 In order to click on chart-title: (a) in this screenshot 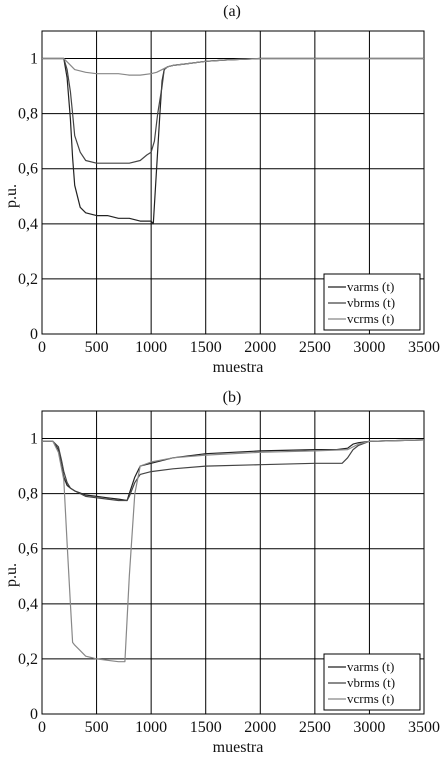, I will do `click(232, 11)`.